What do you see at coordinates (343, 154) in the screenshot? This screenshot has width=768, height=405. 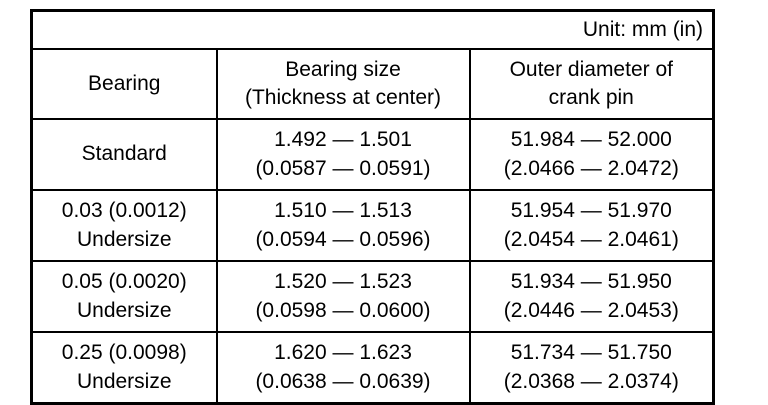 I see `cell-bearing-size: 1.492 — 1.501 (0.0587 — 0.0591)` at bounding box center [343, 154].